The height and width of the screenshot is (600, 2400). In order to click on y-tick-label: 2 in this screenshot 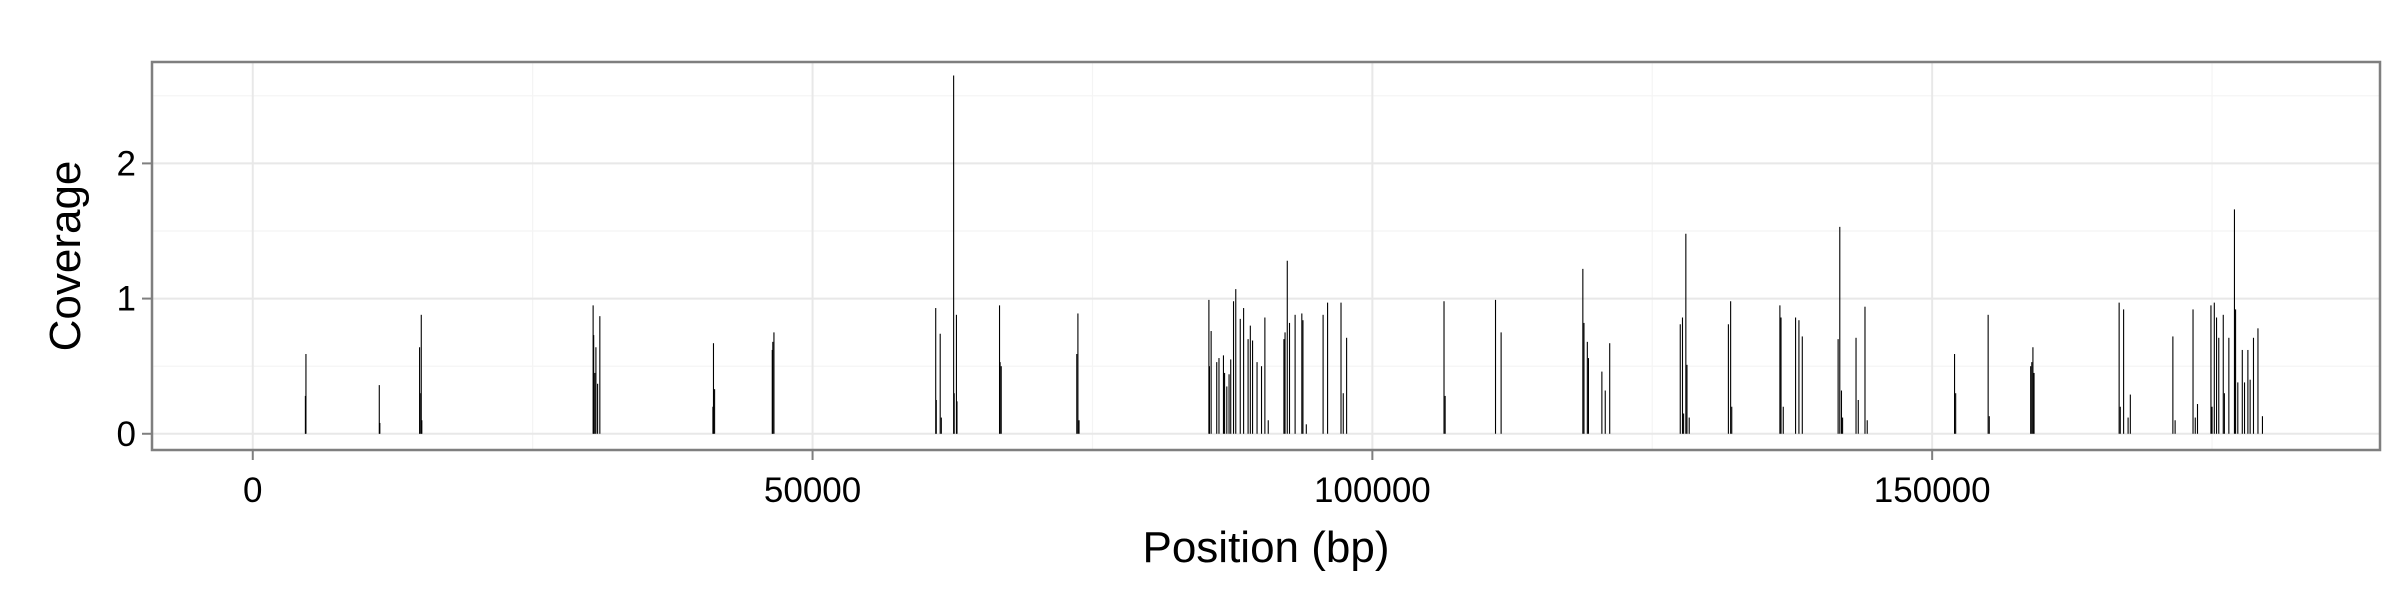, I will do `click(126, 163)`.